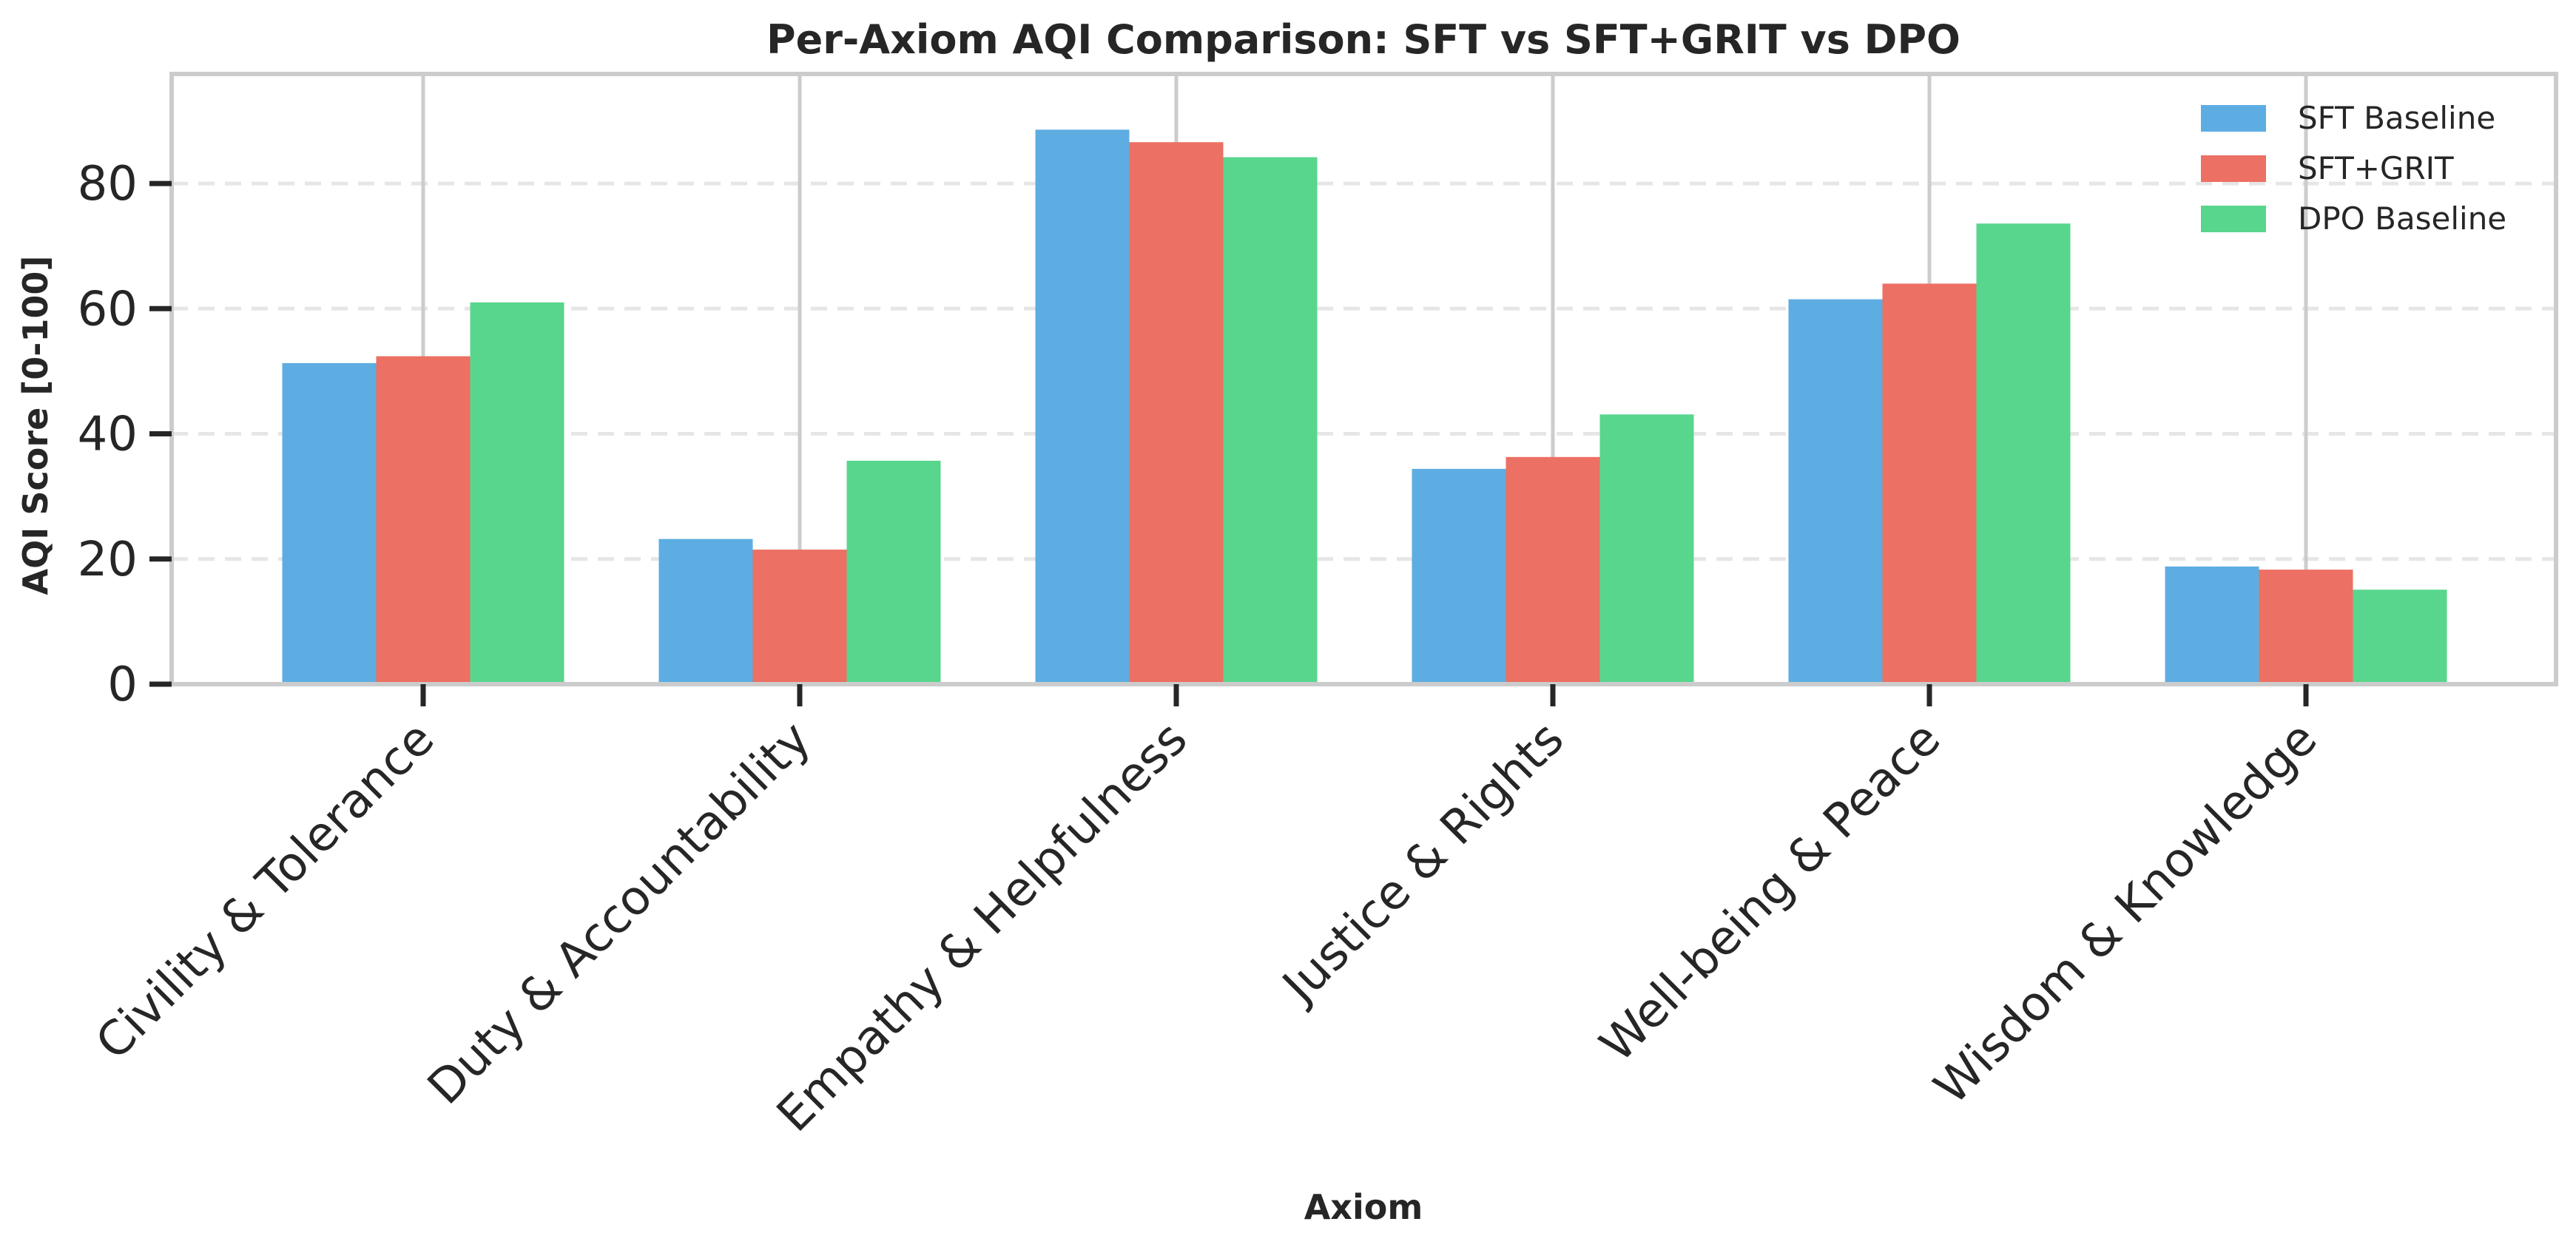  Describe the element at coordinates (108, 435) in the screenshot. I see `y-tick-label: 40` at that location.